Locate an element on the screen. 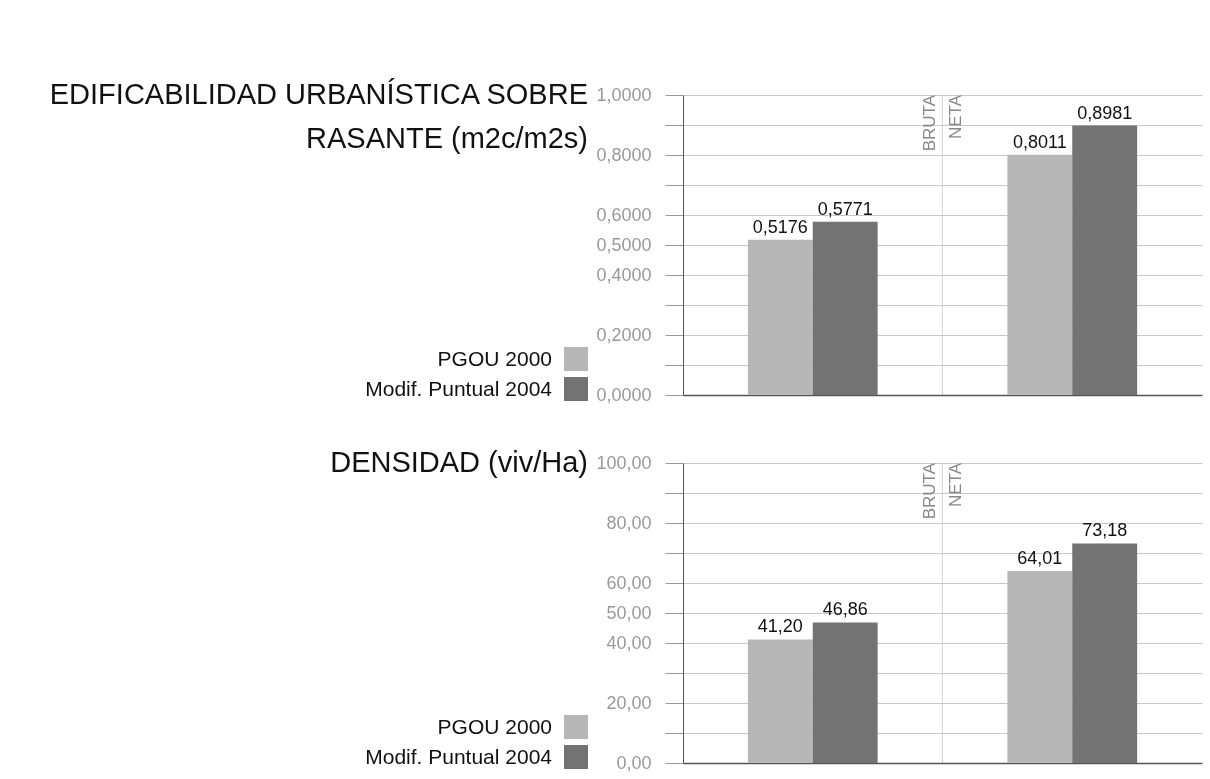  y-tick-label: 0,0000 is located at coordinates (624, 394).